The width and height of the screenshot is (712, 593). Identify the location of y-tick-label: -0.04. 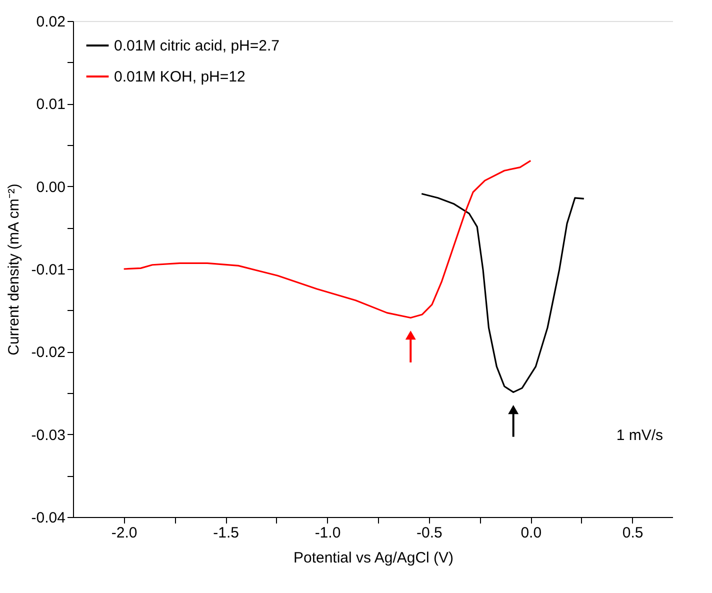
(48, 518).